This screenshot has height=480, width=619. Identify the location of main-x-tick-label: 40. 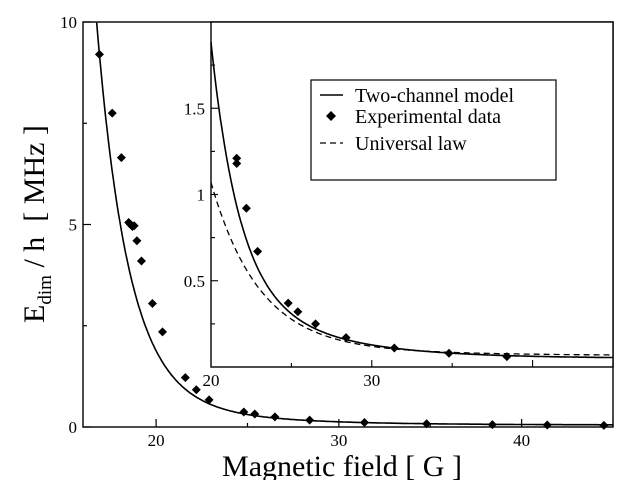
(521, 440).